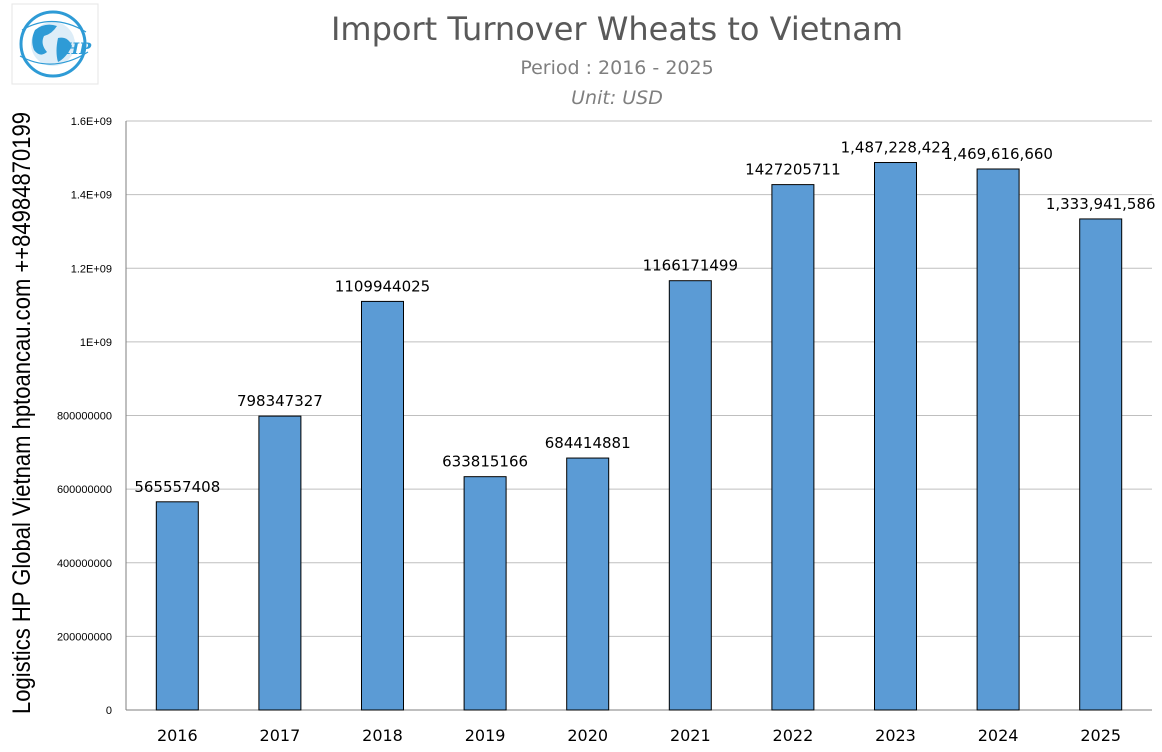 This screenshot has width=1162, height=752. What do you see at coordinates (793, 447) in the screenshot?
I see `bar-2022` at bounding box center [793, 447].